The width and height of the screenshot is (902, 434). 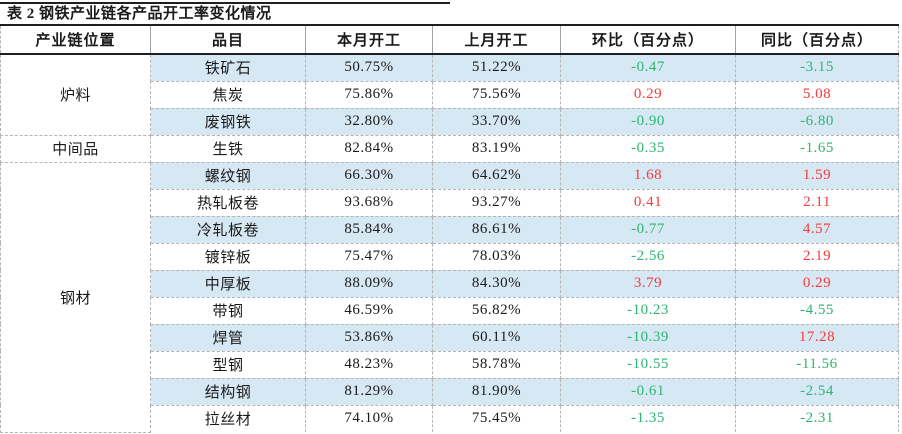 What do you see at coordinates (817, 364) in the screenshot?
I see `yoy-change-cell: -11.56` at bounding box center [817, 364].